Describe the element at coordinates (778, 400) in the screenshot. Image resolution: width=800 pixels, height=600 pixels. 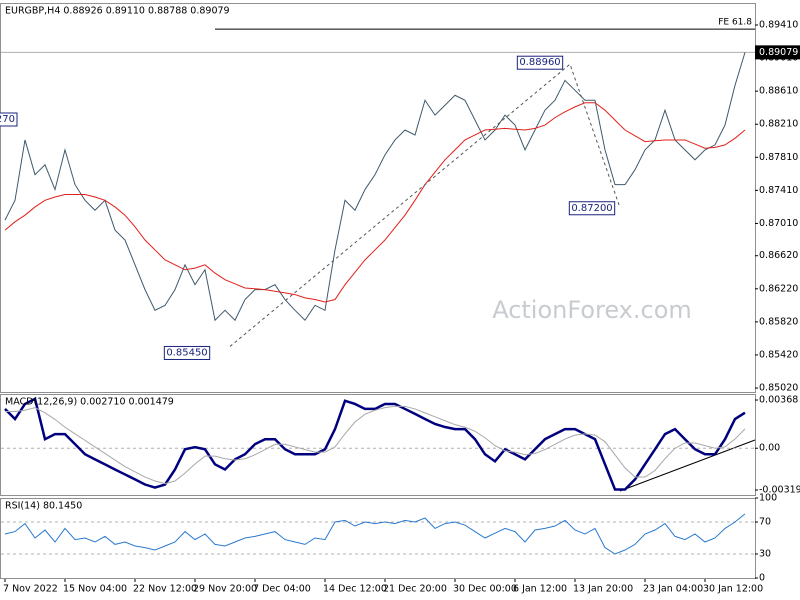
I see `y-tick-label: 0.00368` at that location.